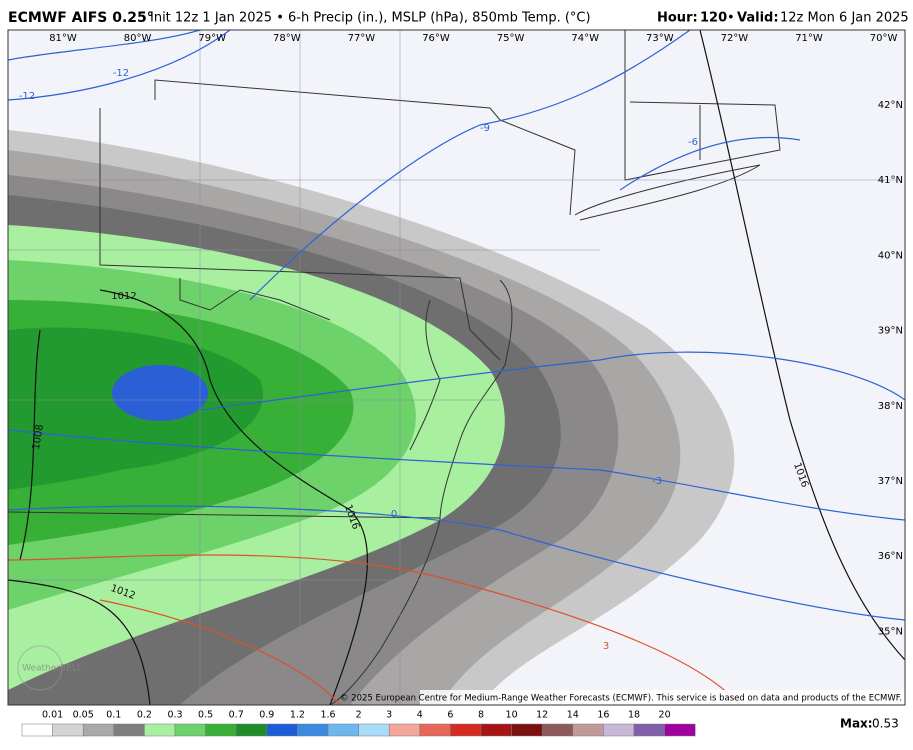 Image resolution: width=913 pixels, height=750 pixels. I want to click on colorbar-label: 18, so click(634, 715).